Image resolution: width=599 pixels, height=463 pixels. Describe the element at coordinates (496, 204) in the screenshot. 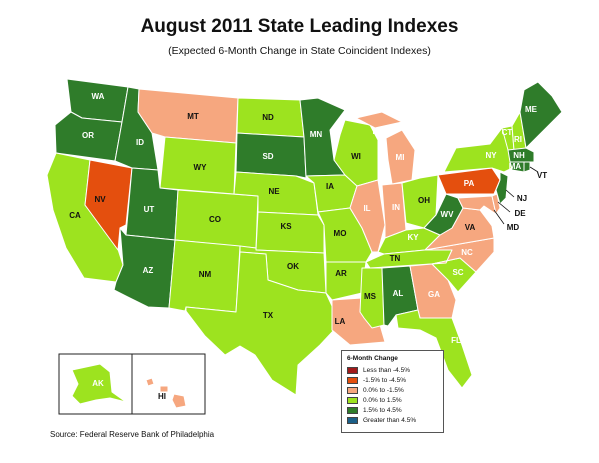

I see `state-DE` at that location.